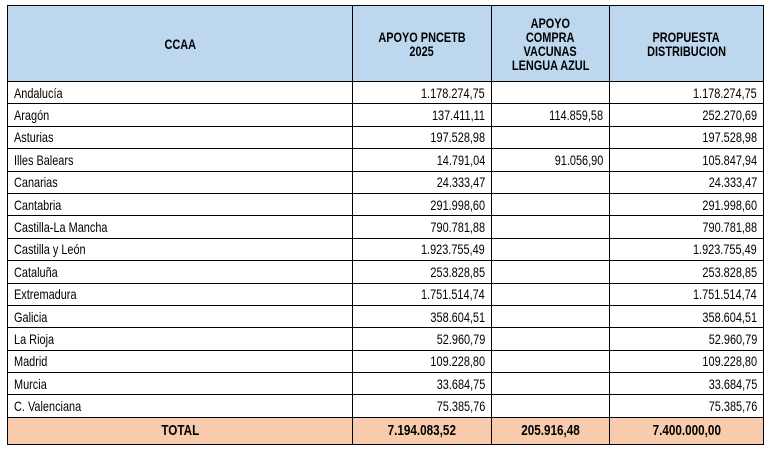 The height and width of the screenshot is (453, 770). Describe the element at coordinates (180, 339) in the screenshot. I see `ccaa-cell: La Rioja` at that location.